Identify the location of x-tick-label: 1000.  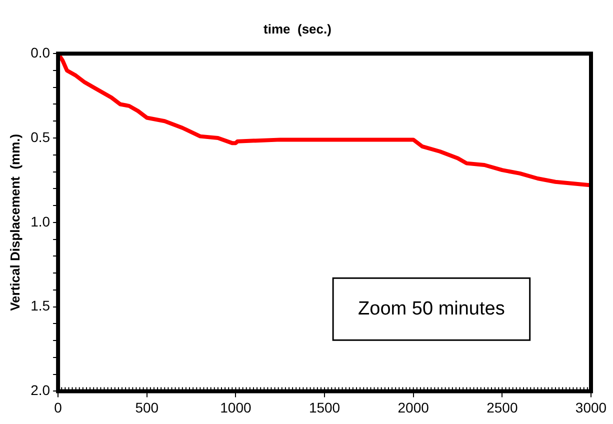
(236, 407).